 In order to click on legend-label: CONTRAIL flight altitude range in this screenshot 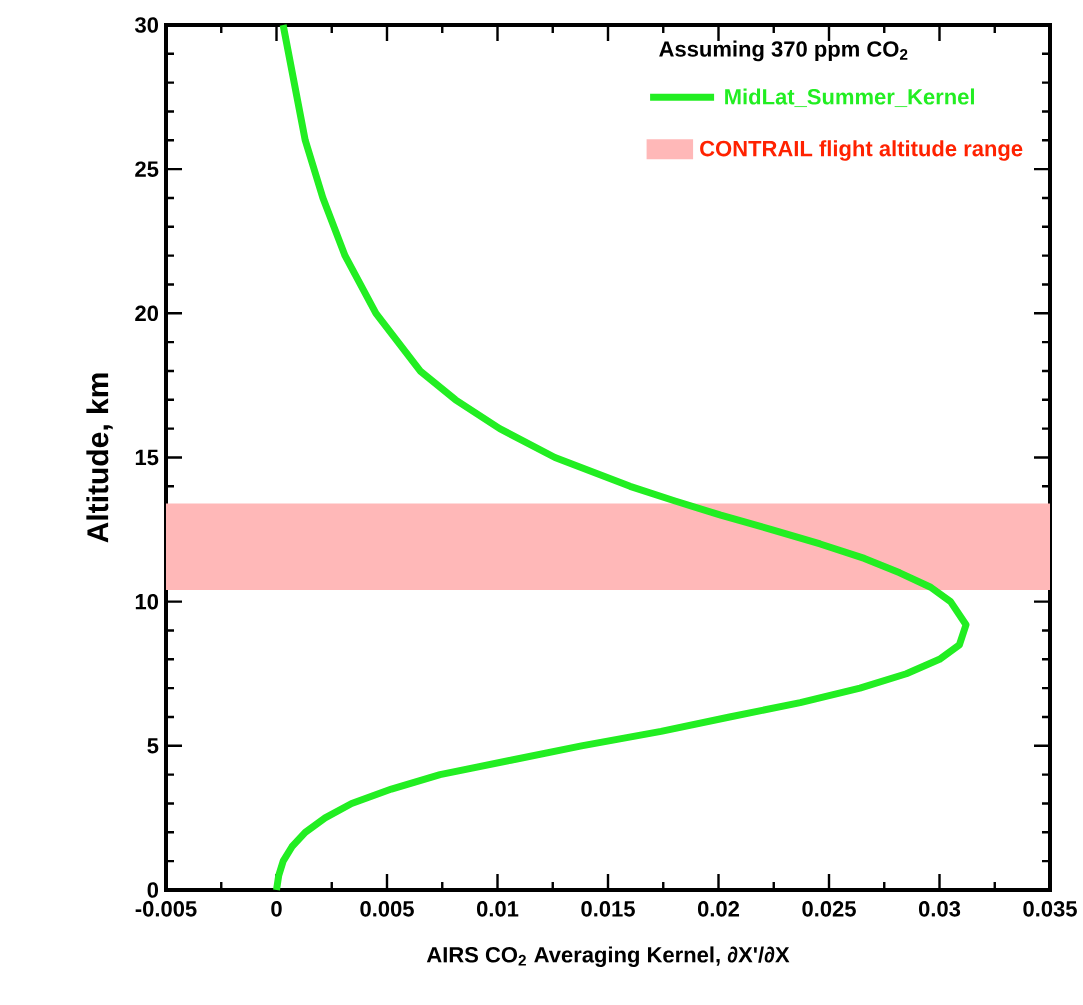, I will do `click(861, 150)`.